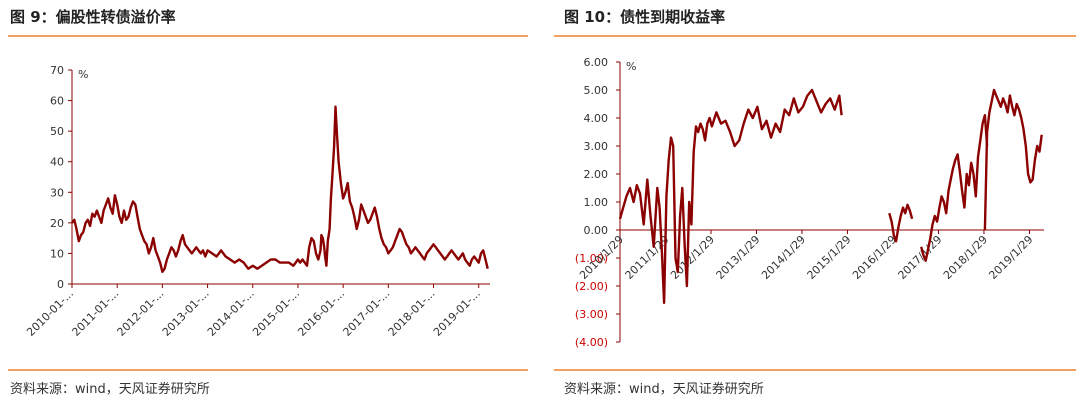  Describe the element at coordinates (596, 118) in the screenshot. I see `y-tick-label: 4.00` at that location.